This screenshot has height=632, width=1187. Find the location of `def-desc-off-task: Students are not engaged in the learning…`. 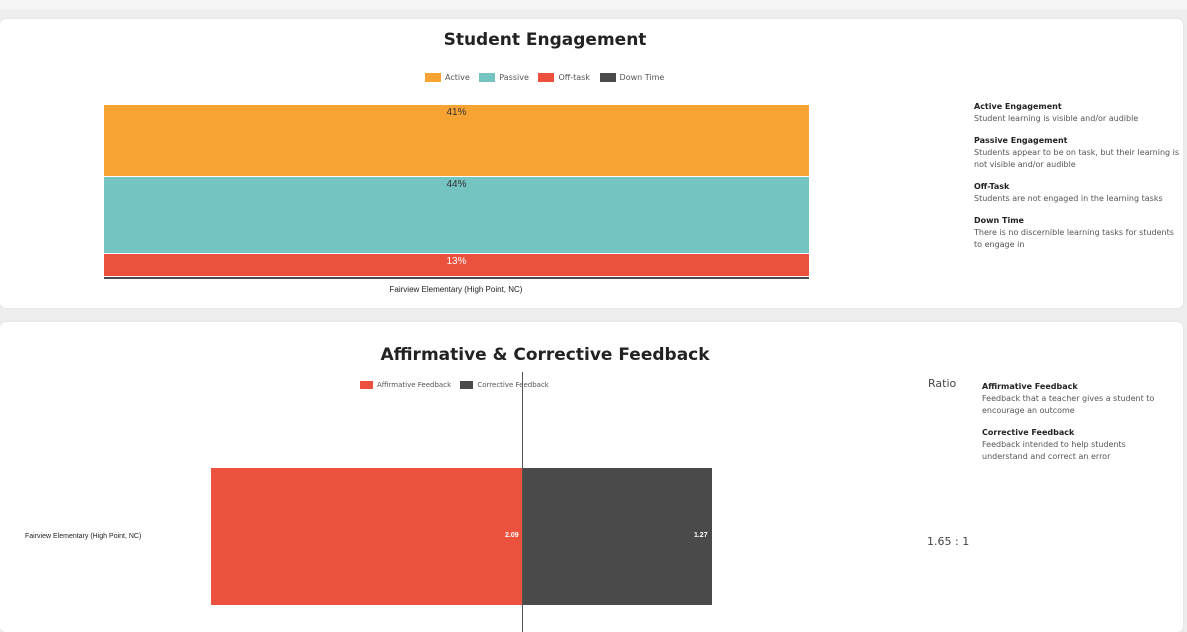

def-desc-off-task: Students are not engaged in the learning… is located at coordinates (1068, 198).